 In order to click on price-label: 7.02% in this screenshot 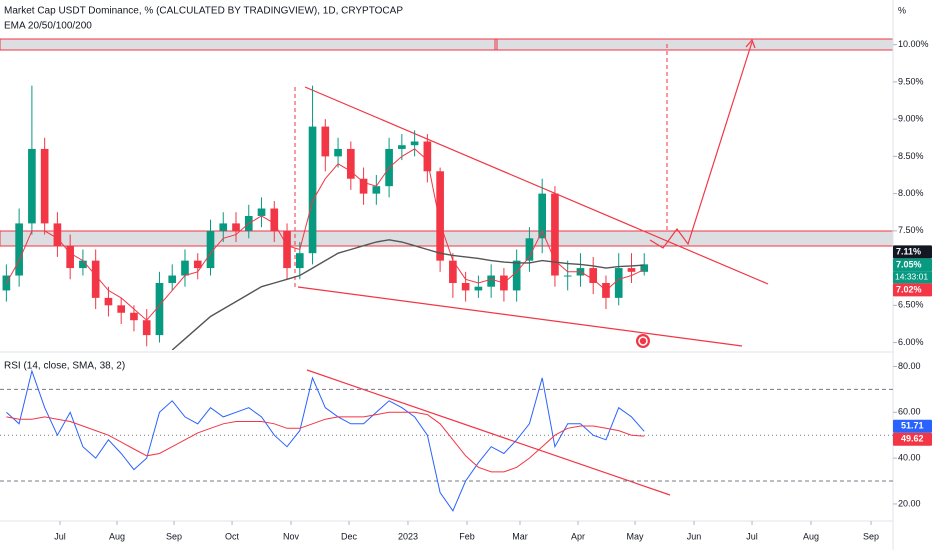, I will do `click(909, 289)`.